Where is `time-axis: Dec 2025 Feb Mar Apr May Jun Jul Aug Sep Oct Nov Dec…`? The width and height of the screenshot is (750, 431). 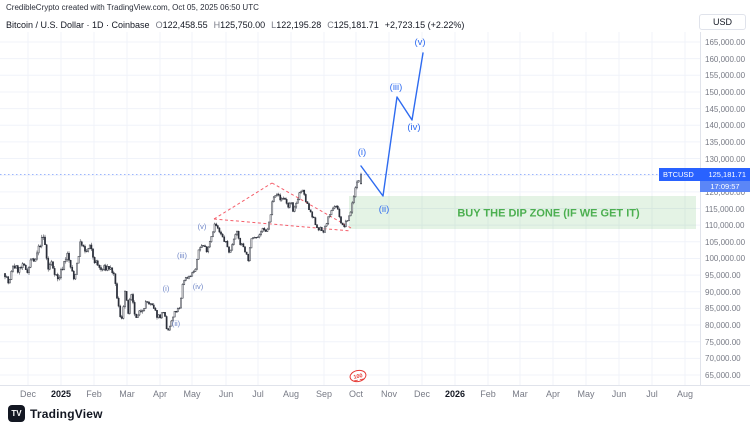
time-axis: Dec 2025 Feb Mar Apr May Jun Jul Aug Sep Oct Nov Dec… is located at coordinates (375, 393).